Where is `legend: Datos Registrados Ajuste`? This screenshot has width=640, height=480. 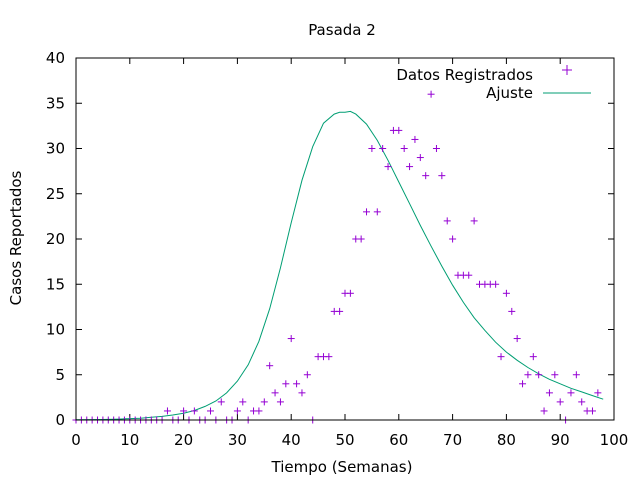 legend: Datos Registrados Ajuste is located at coordinates (493, 83).